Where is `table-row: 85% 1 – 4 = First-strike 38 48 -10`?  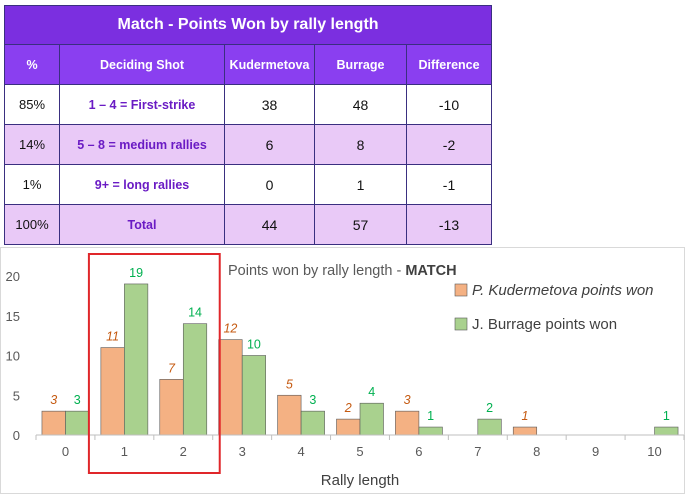 table-row: 85% 1 – 4 = First-strike 38 48 -10 is located at coordinates (248, 104).